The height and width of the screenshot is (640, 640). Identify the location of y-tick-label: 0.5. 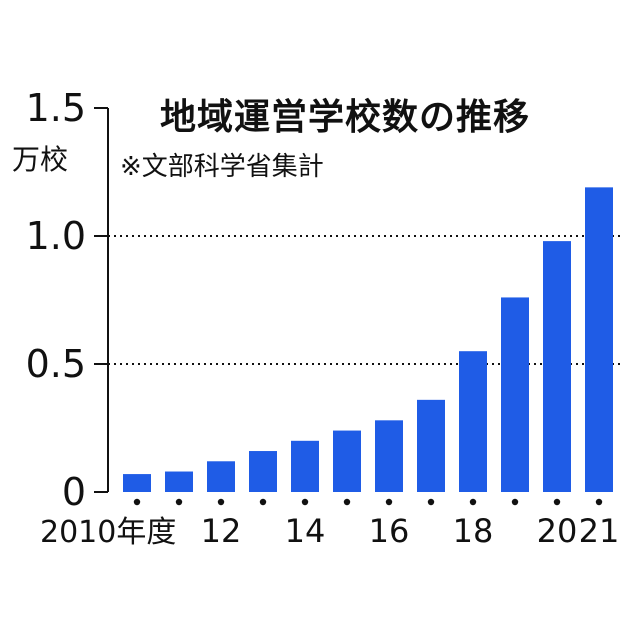
(56, 364).